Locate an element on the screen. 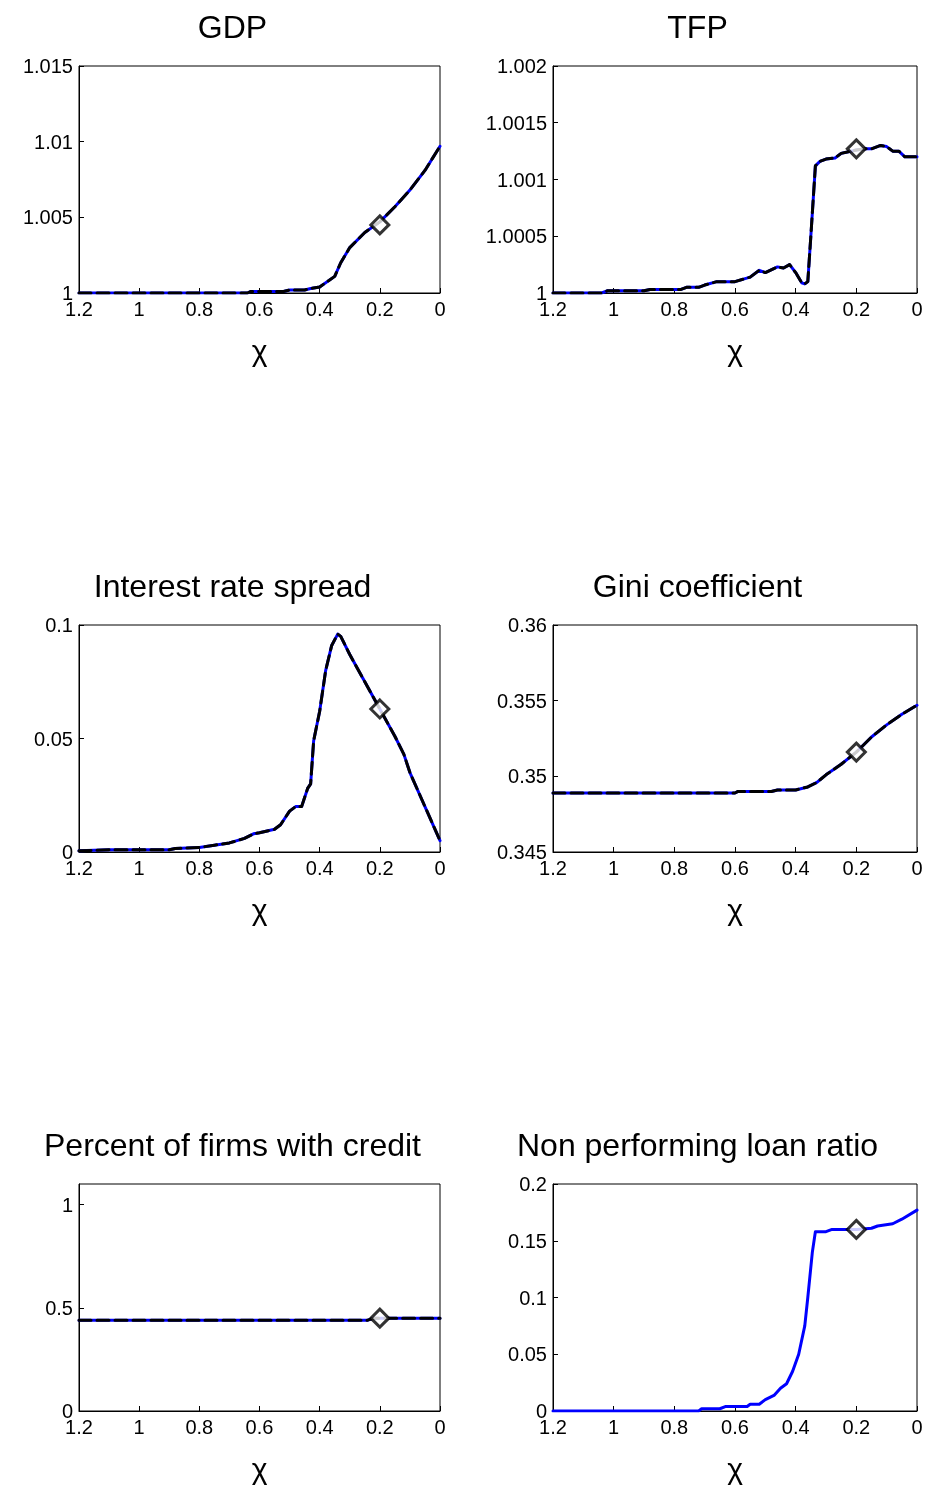 The image size is (930, 1489). y-tick-label: 0.36 is located at coordinates (527, 625).